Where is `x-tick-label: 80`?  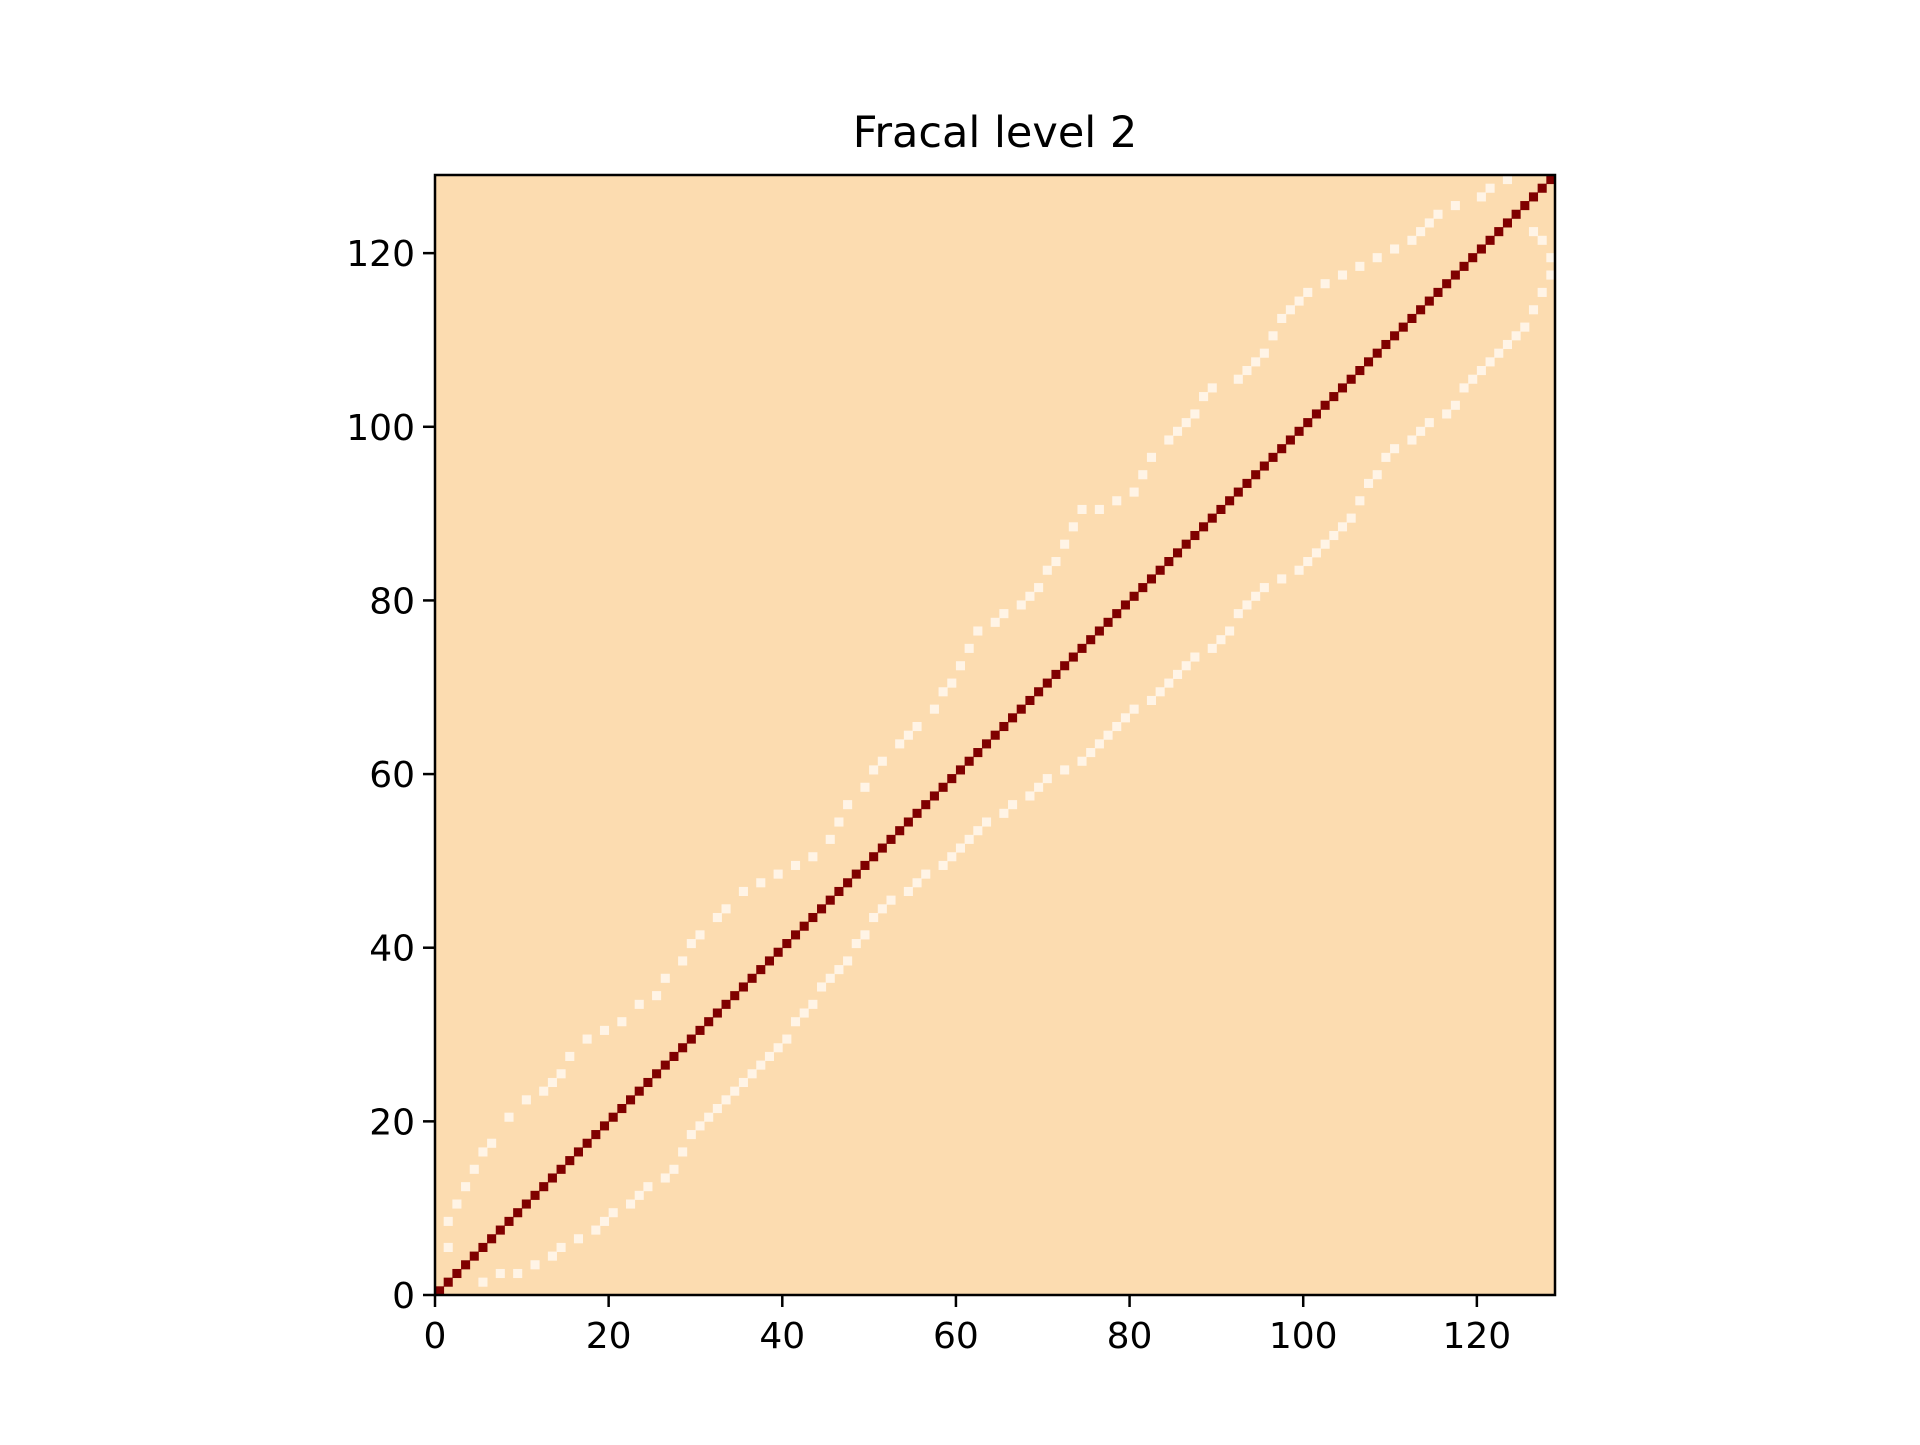 x-tick-label: 80 is located at coordinates (1130, 1336).